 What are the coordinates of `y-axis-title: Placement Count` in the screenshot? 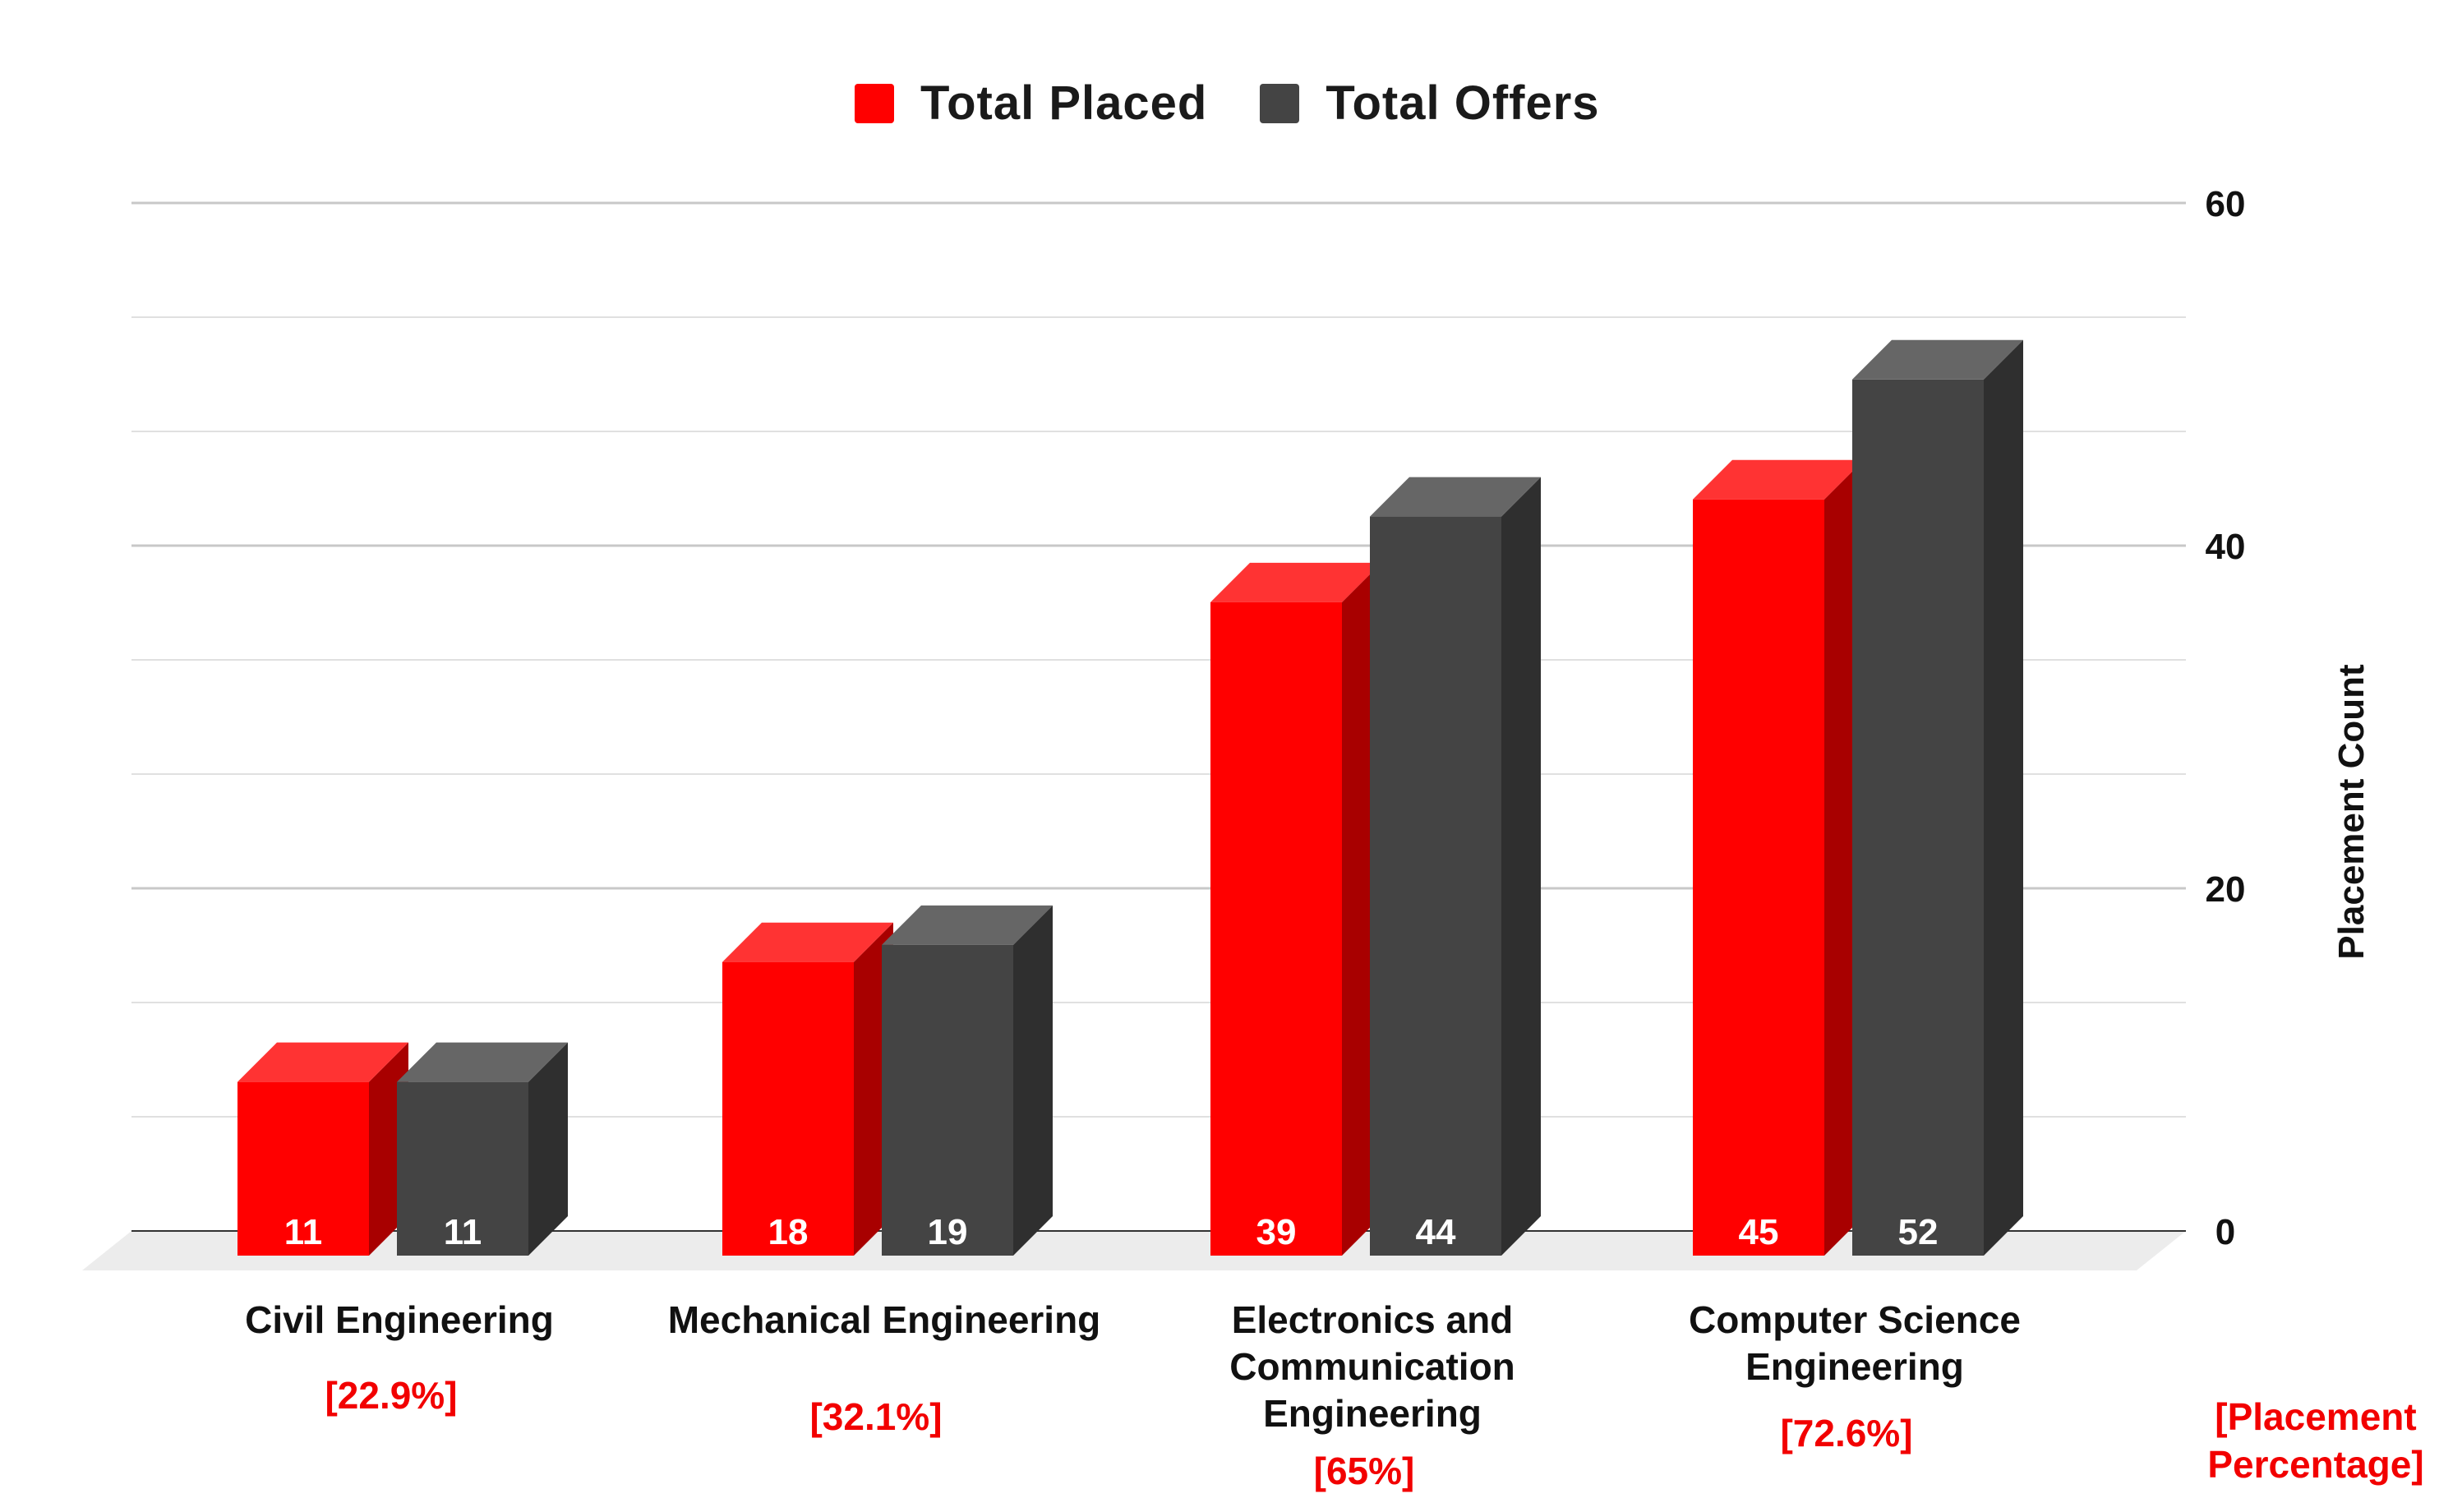 It's located at (2351, 812).